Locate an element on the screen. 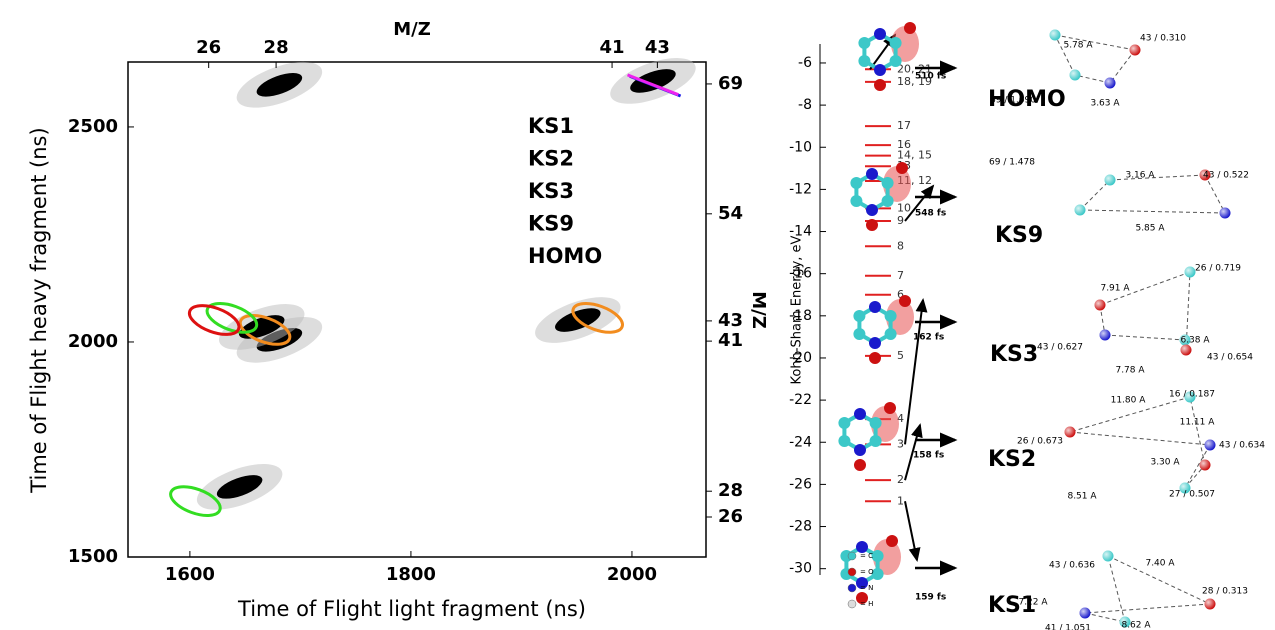  y-tick-label: 2000 is located at coordinates (93, 341).